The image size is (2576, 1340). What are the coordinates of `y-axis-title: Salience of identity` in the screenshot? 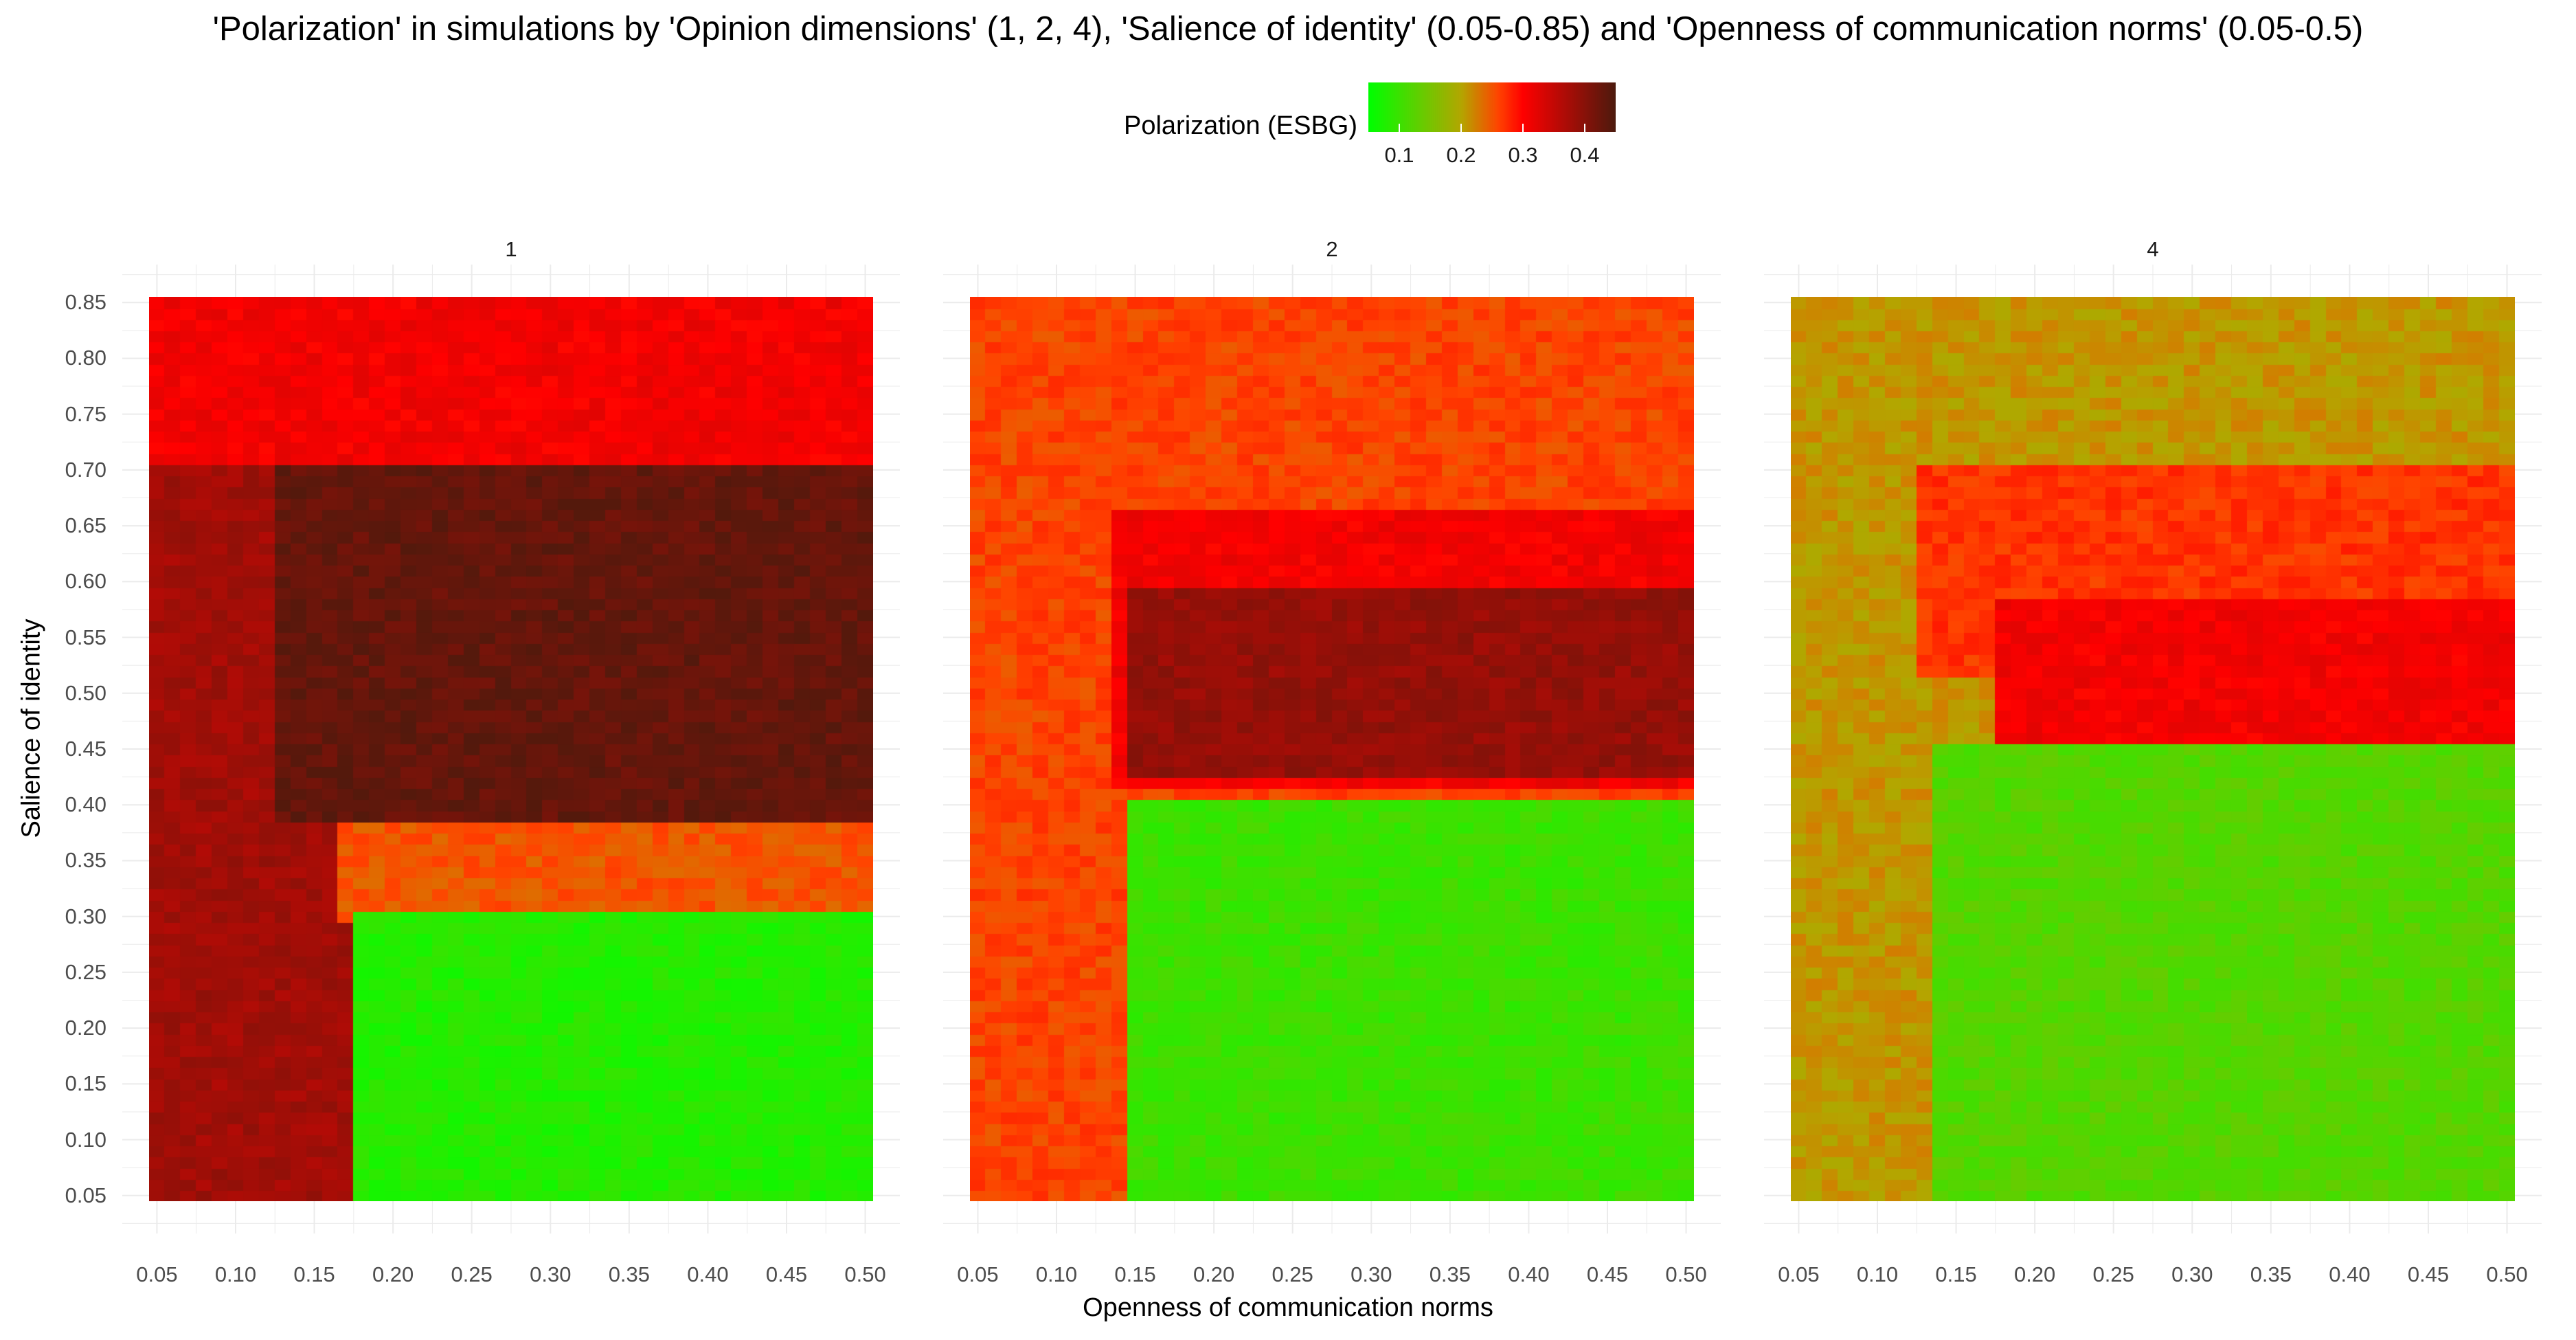 It's located at (31, 728).